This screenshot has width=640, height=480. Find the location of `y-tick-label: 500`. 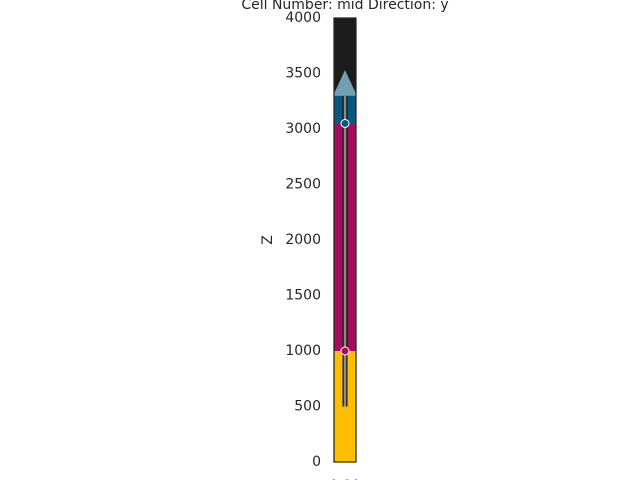

y-tick-label: 500 is located at coordinates (307, 407).